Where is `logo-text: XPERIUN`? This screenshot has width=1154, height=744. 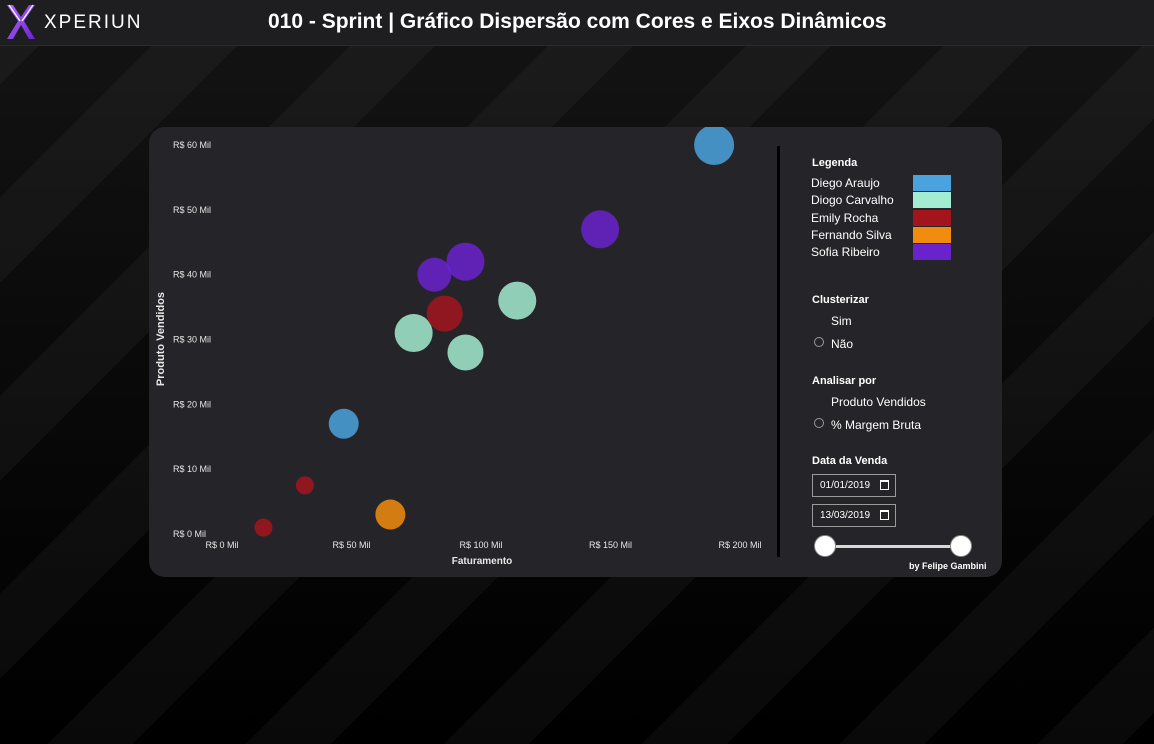
logo-text: XPERIUN is located at coordinates (93, 22).